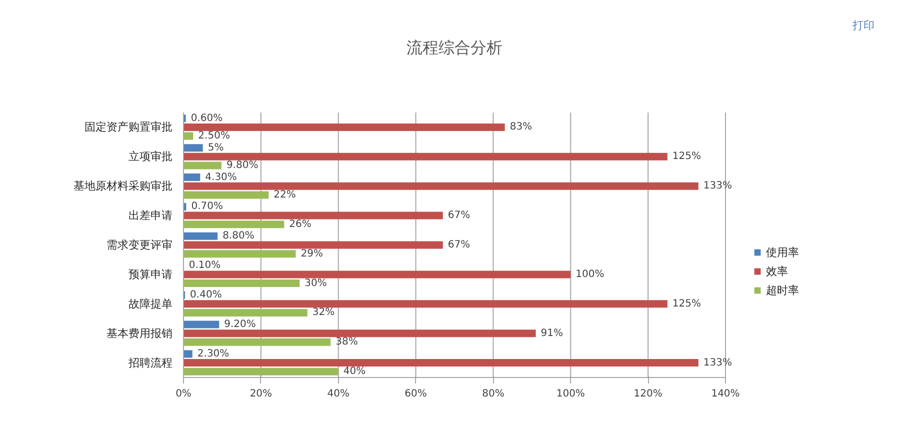 The width and height of the screenshot is (900, 438). What do you see at coordinates (454, 47) in the screenshot?
I see `chart-title: 流程综合分析` at bounding box center [454, 47].